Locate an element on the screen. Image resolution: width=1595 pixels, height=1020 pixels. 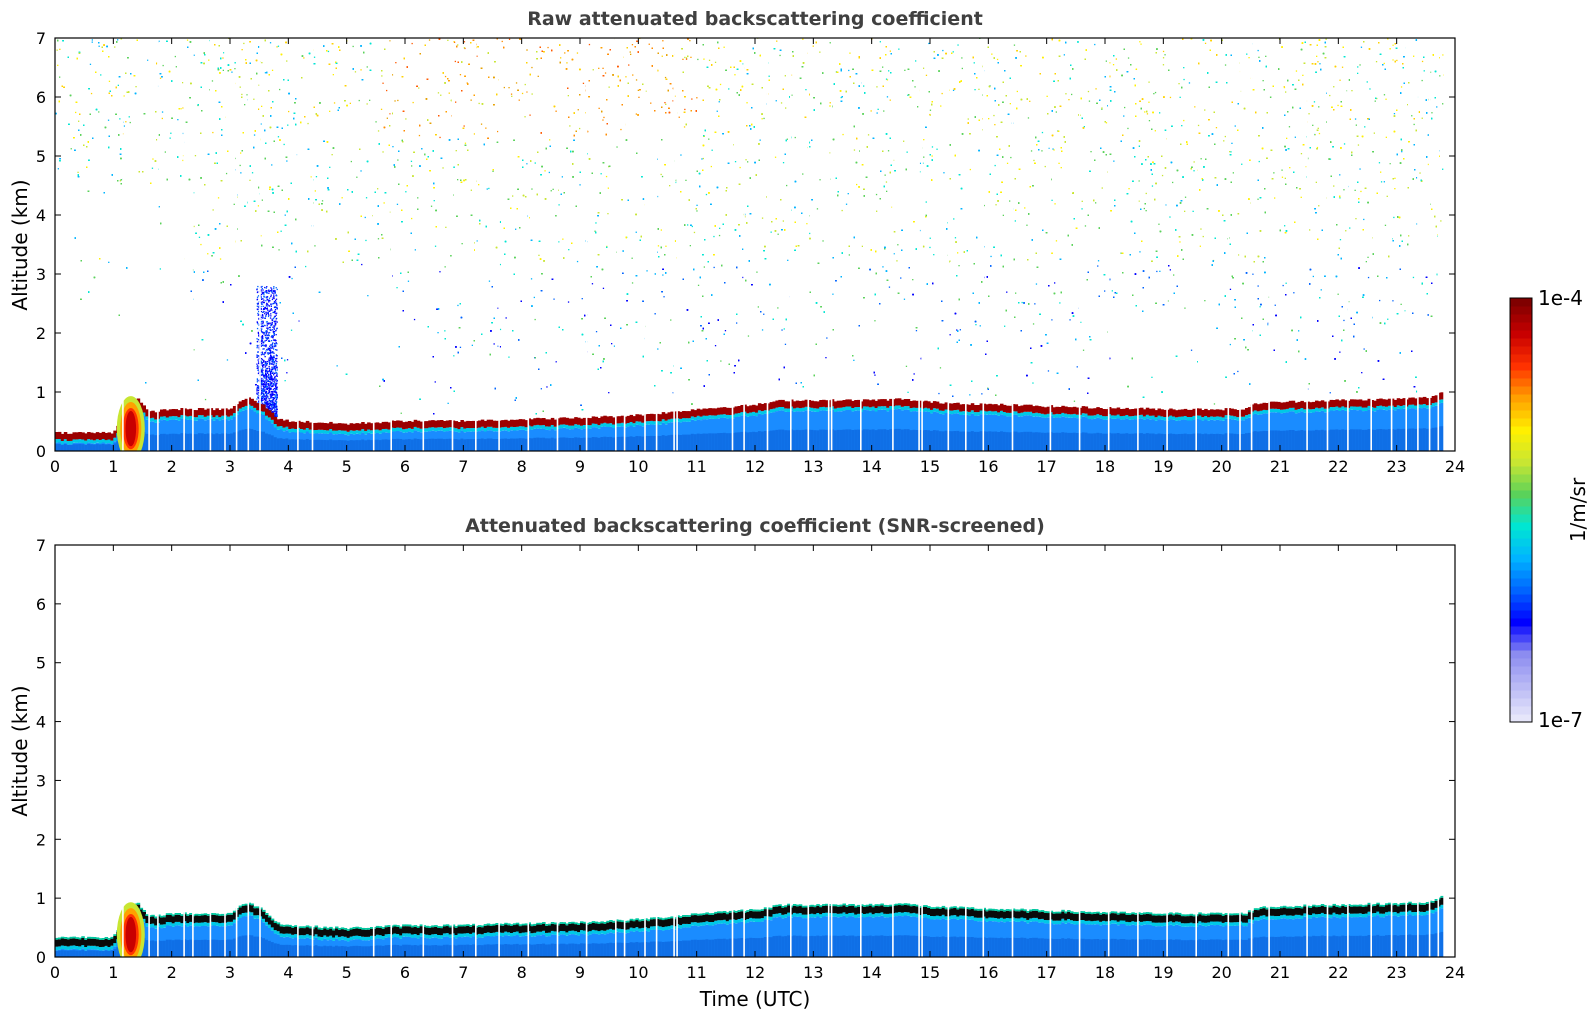
colorbar-max-label: 1e-4 is located at coordinates (1560, 298).